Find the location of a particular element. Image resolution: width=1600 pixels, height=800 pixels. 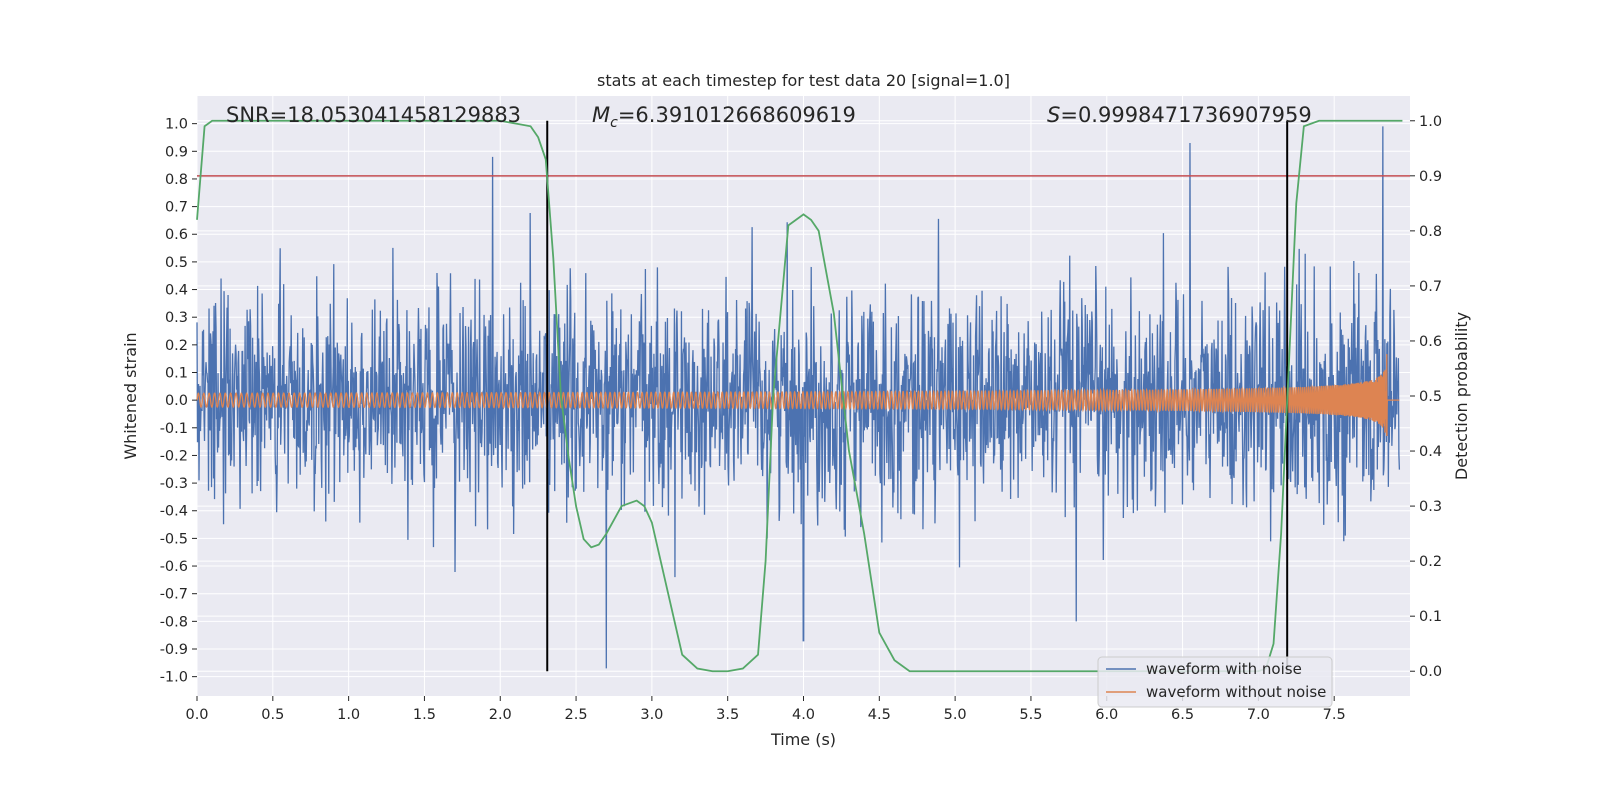

y-tick-label-left: -0.3 is located at coordinates (174, 484).